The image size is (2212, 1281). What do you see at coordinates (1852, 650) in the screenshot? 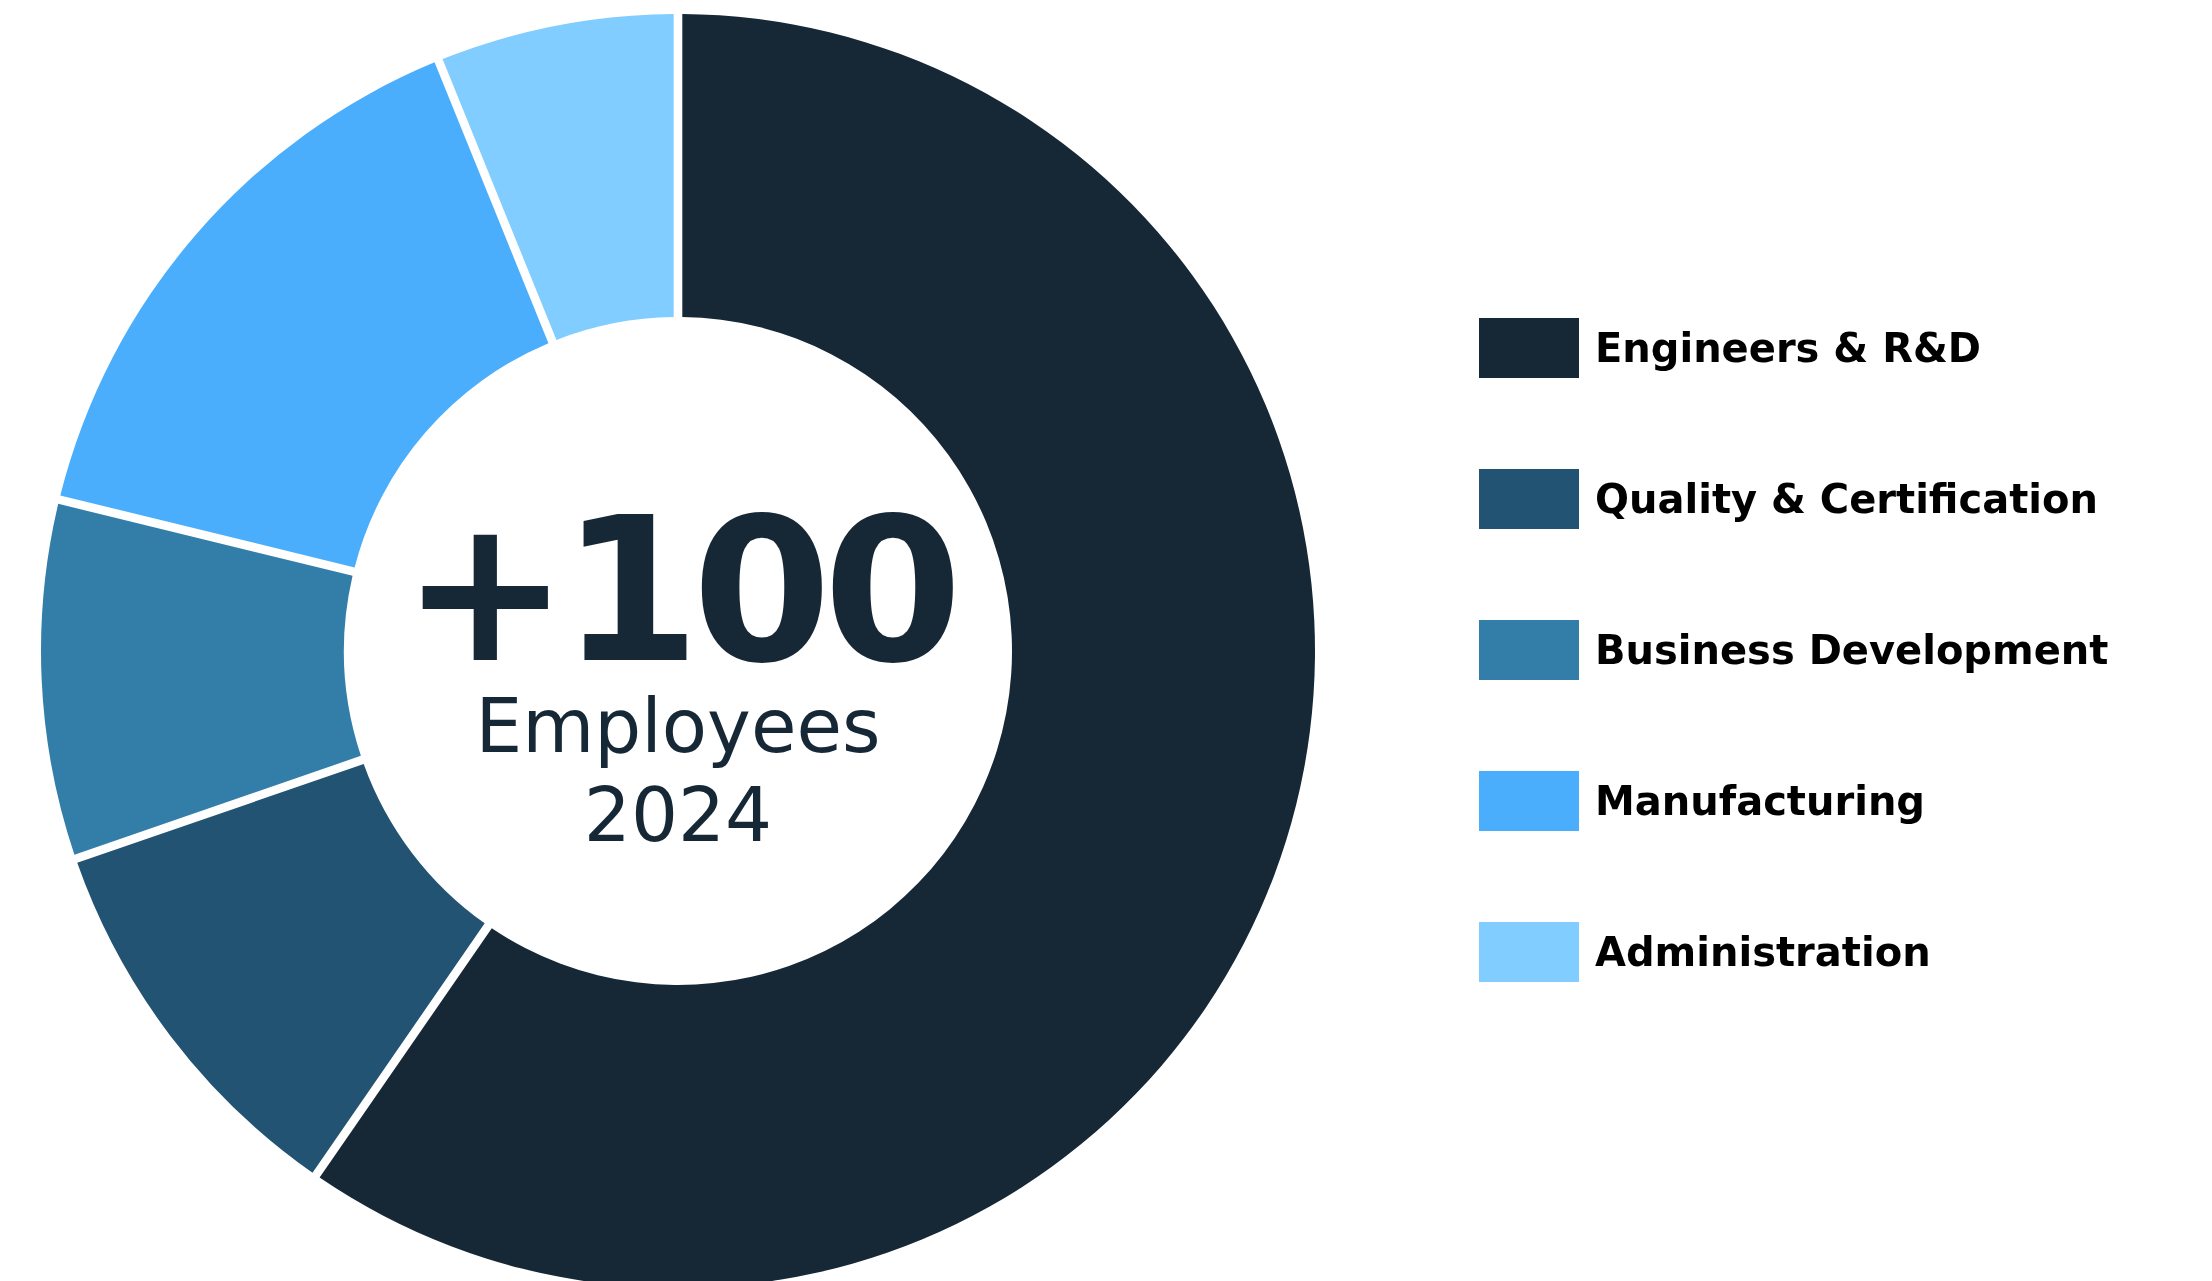
I see `legend-label: Business Development` at bounding box center [1852, 650].